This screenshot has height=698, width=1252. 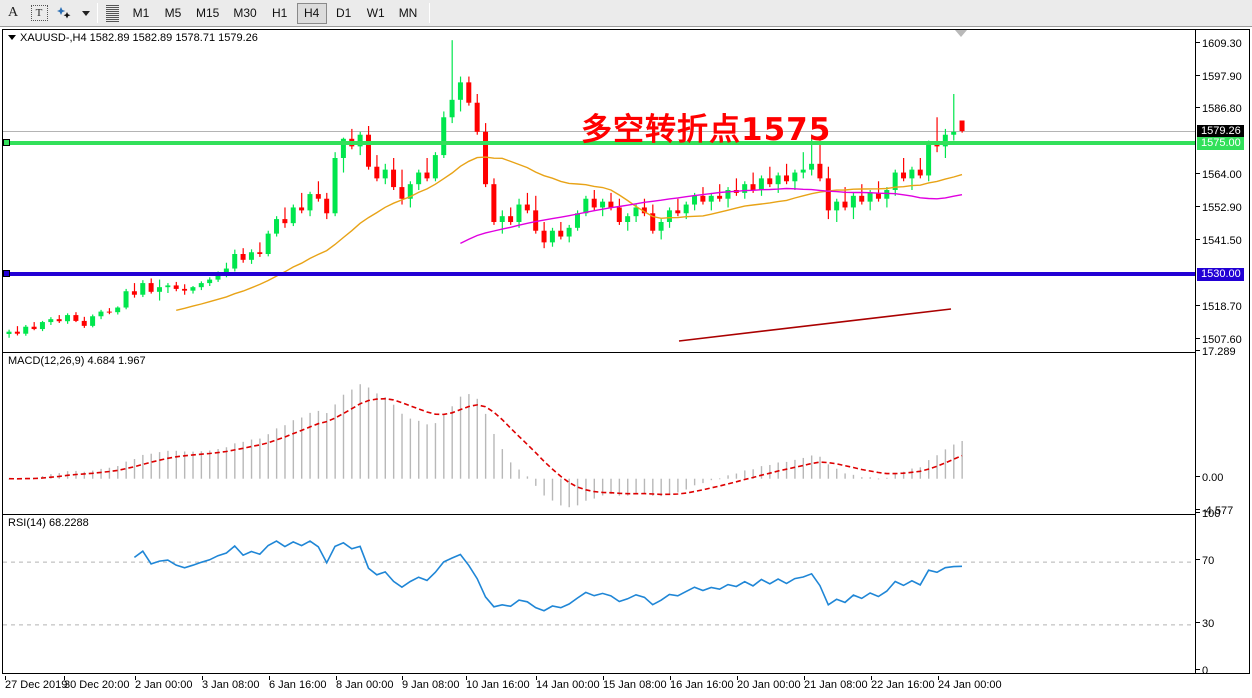 What do you see at coordinates (112, 13) in the screenshot?
I see `list-icon` at bounding box center [112, 13].